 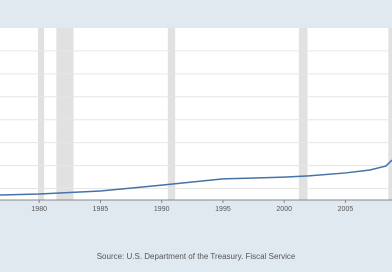 What do you see at coordinates (39, 209) in the screenshot?
I see `x-tick-label: 1980` at bounding box center [39, 209].